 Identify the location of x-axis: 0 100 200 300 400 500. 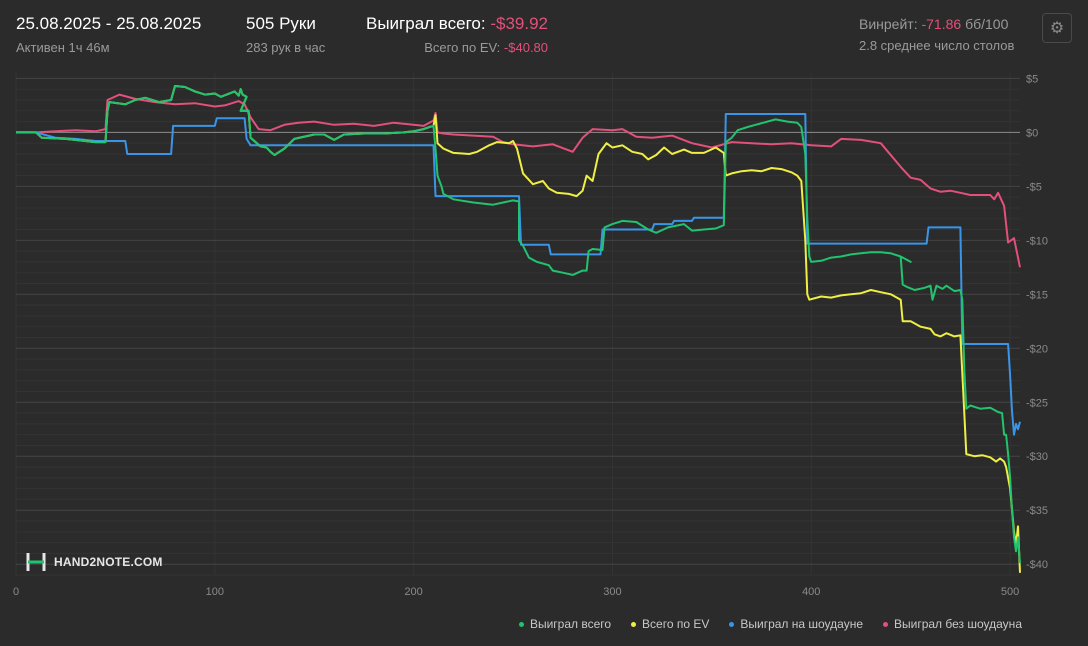
(516, 592).